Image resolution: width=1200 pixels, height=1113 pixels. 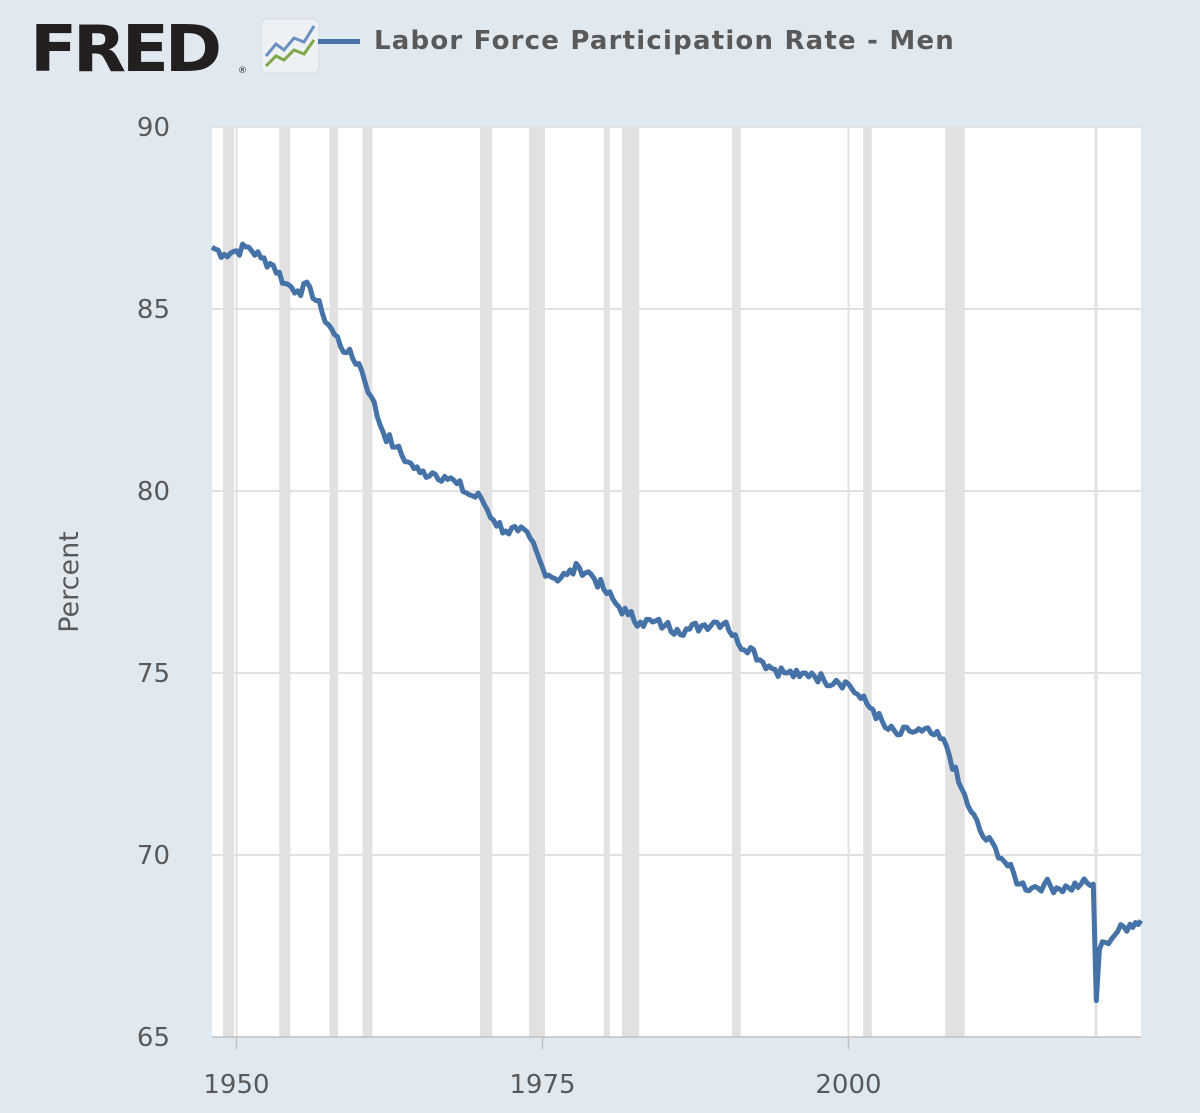 What do you see at coordinates (236, 1085) in the screenshot?
I see `x-tick-label: 1950` at bounding box center [236, 1085].